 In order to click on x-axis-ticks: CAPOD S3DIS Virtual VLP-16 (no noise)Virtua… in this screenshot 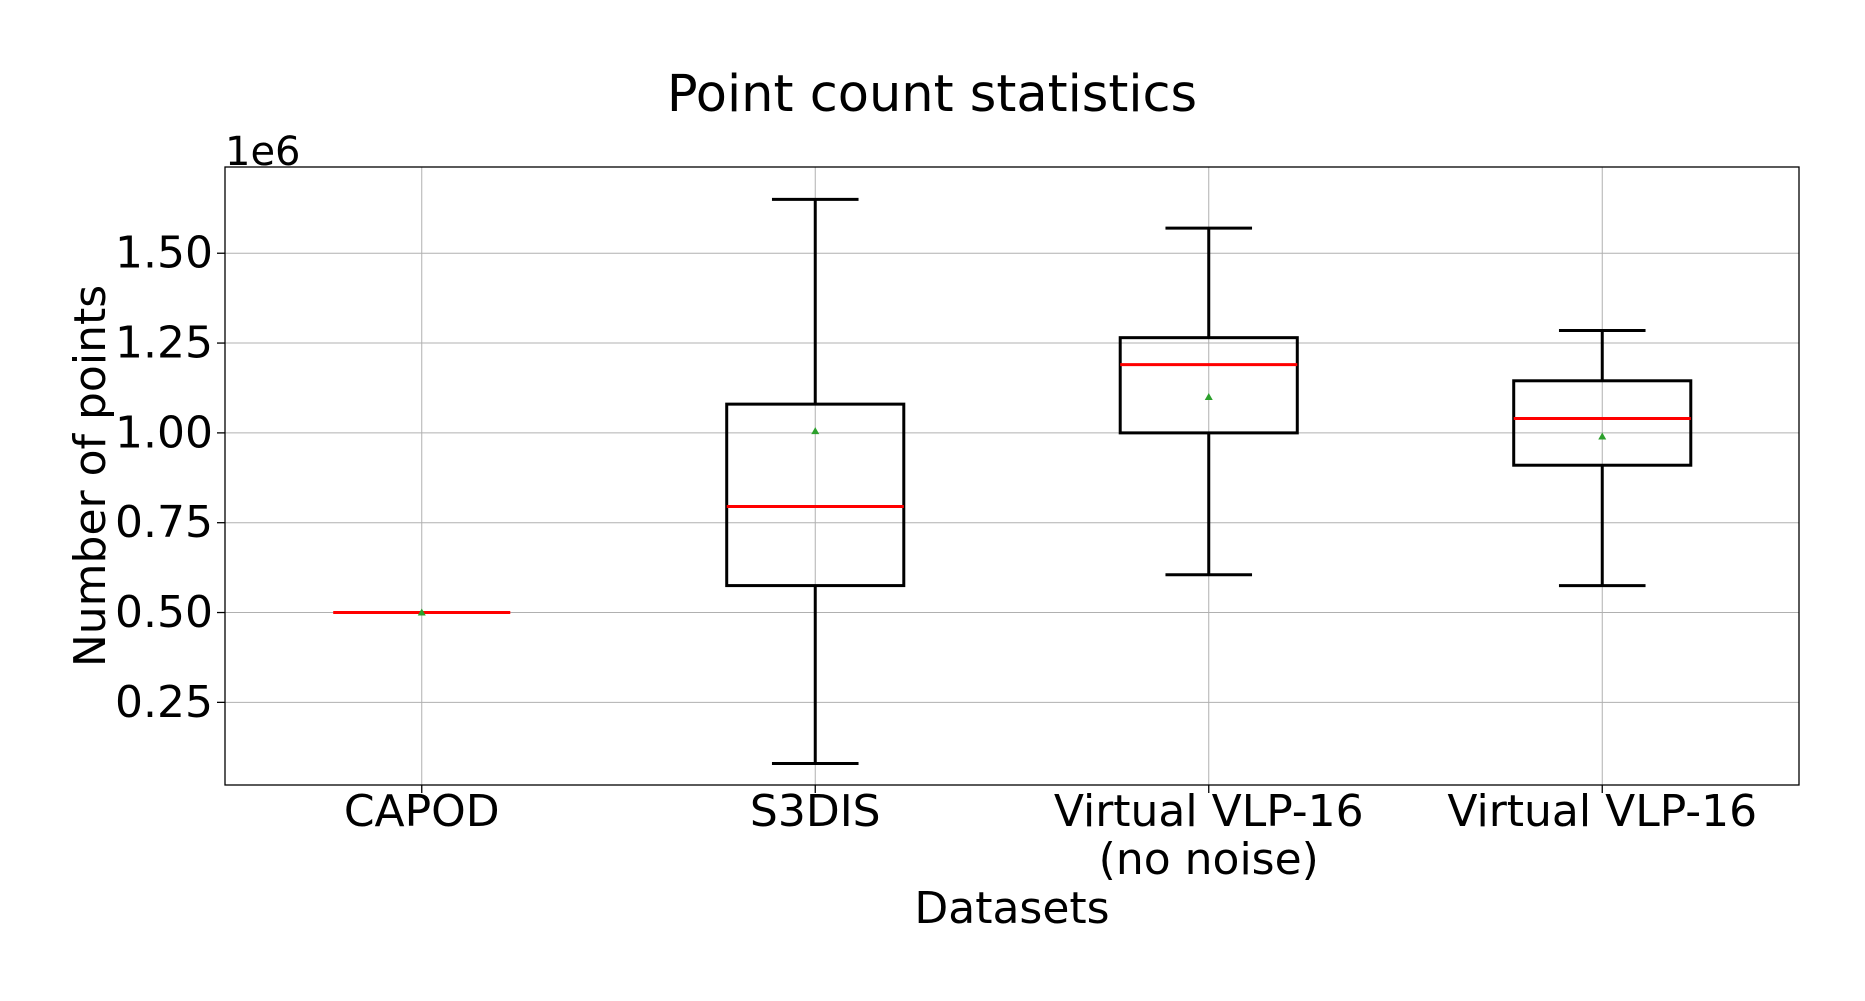, I will do `click(1050, 835)`.